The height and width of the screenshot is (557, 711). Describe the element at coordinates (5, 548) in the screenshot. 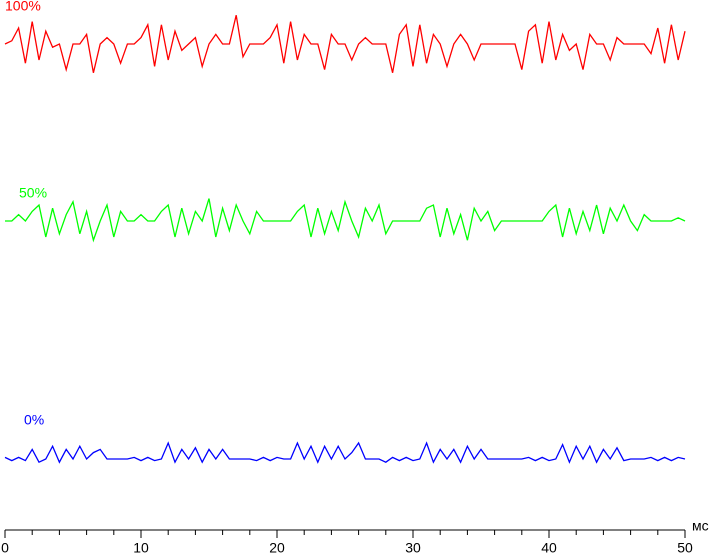

I see `x-tick-label: 0` at that location.